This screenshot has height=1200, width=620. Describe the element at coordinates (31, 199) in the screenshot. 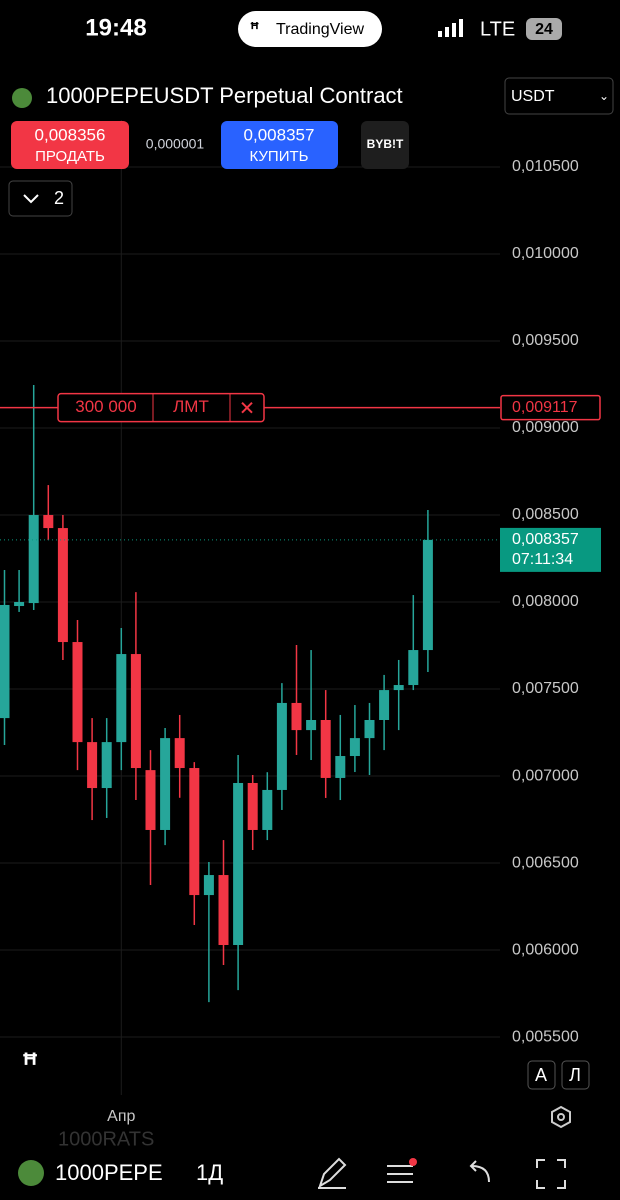

I see `chevron` at that location.